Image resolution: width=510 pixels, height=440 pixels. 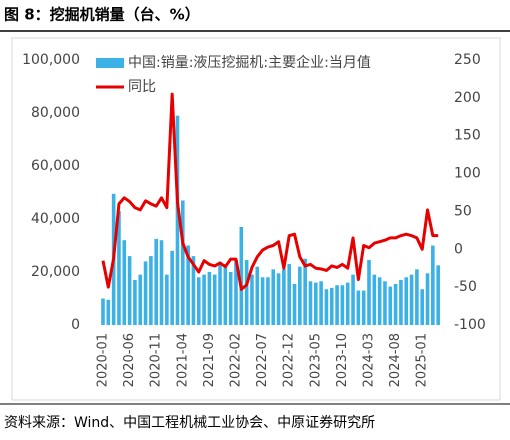 I want to click on x-tick-label: 2022-07, so click(x=262, y=360).